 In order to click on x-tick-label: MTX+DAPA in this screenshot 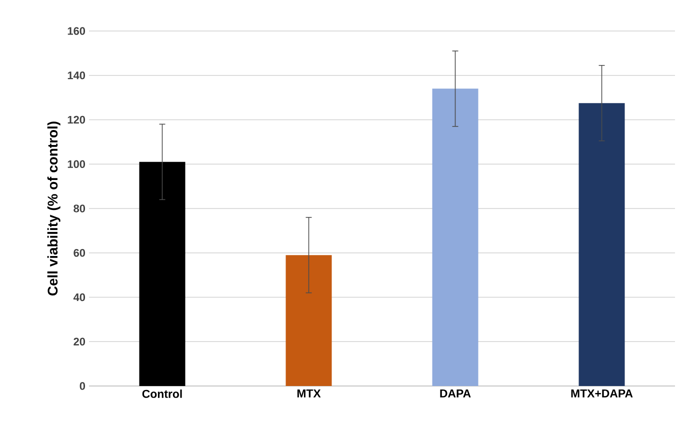, I will do `click(602, 394)`.